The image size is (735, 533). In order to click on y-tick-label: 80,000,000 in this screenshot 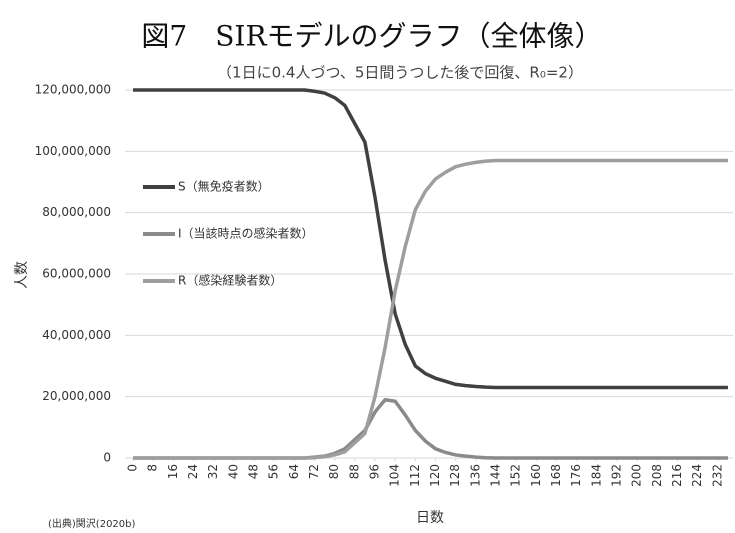, I will do `click(76, 212)`.